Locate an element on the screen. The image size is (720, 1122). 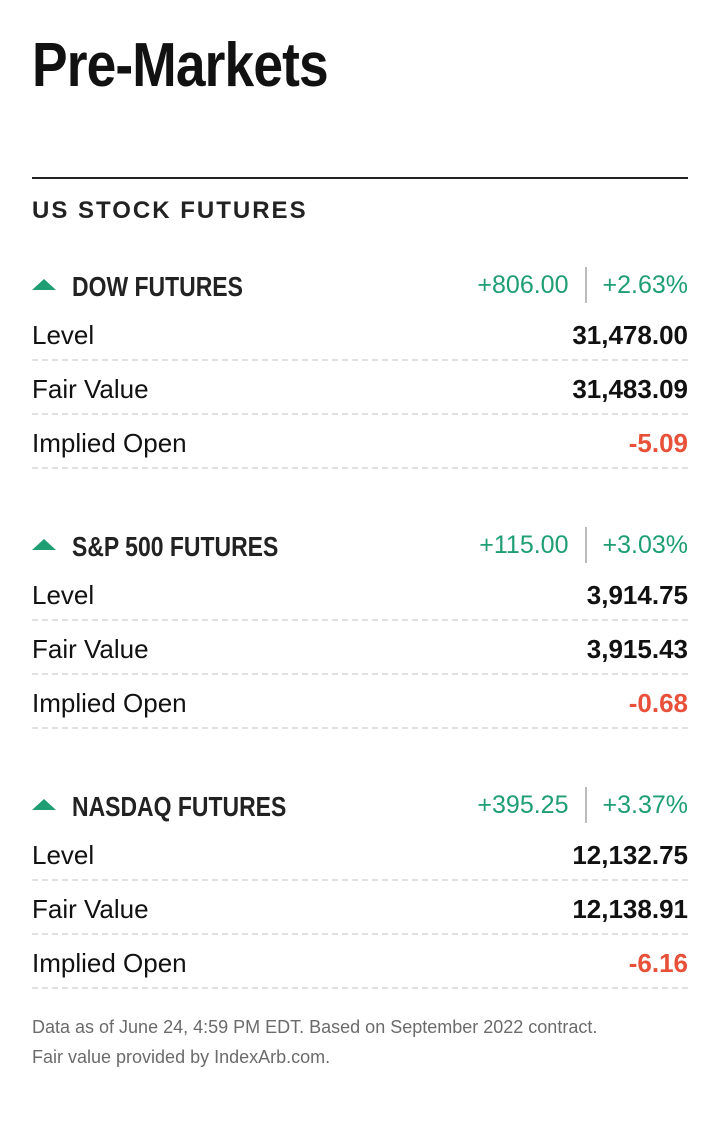
change-points: +115.00 is located at coordinates (524, 544).